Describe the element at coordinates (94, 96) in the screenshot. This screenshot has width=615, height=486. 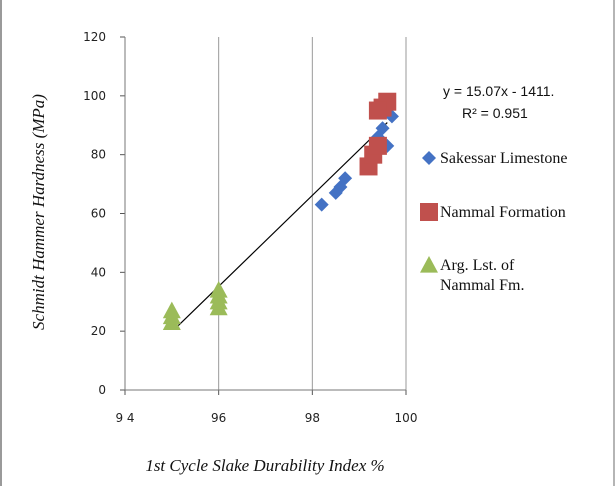
I see `y-tick-label: 100` at that location.